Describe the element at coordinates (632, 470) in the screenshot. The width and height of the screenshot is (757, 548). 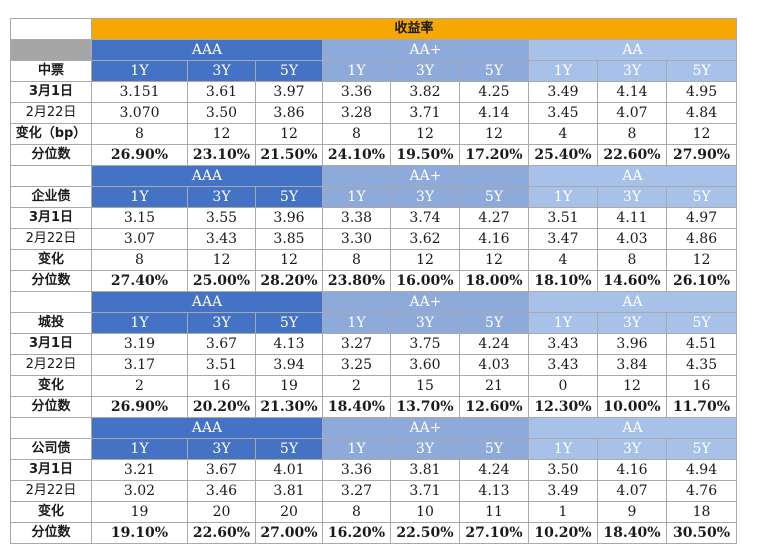
I see `value-cell: 4.16` at that location.